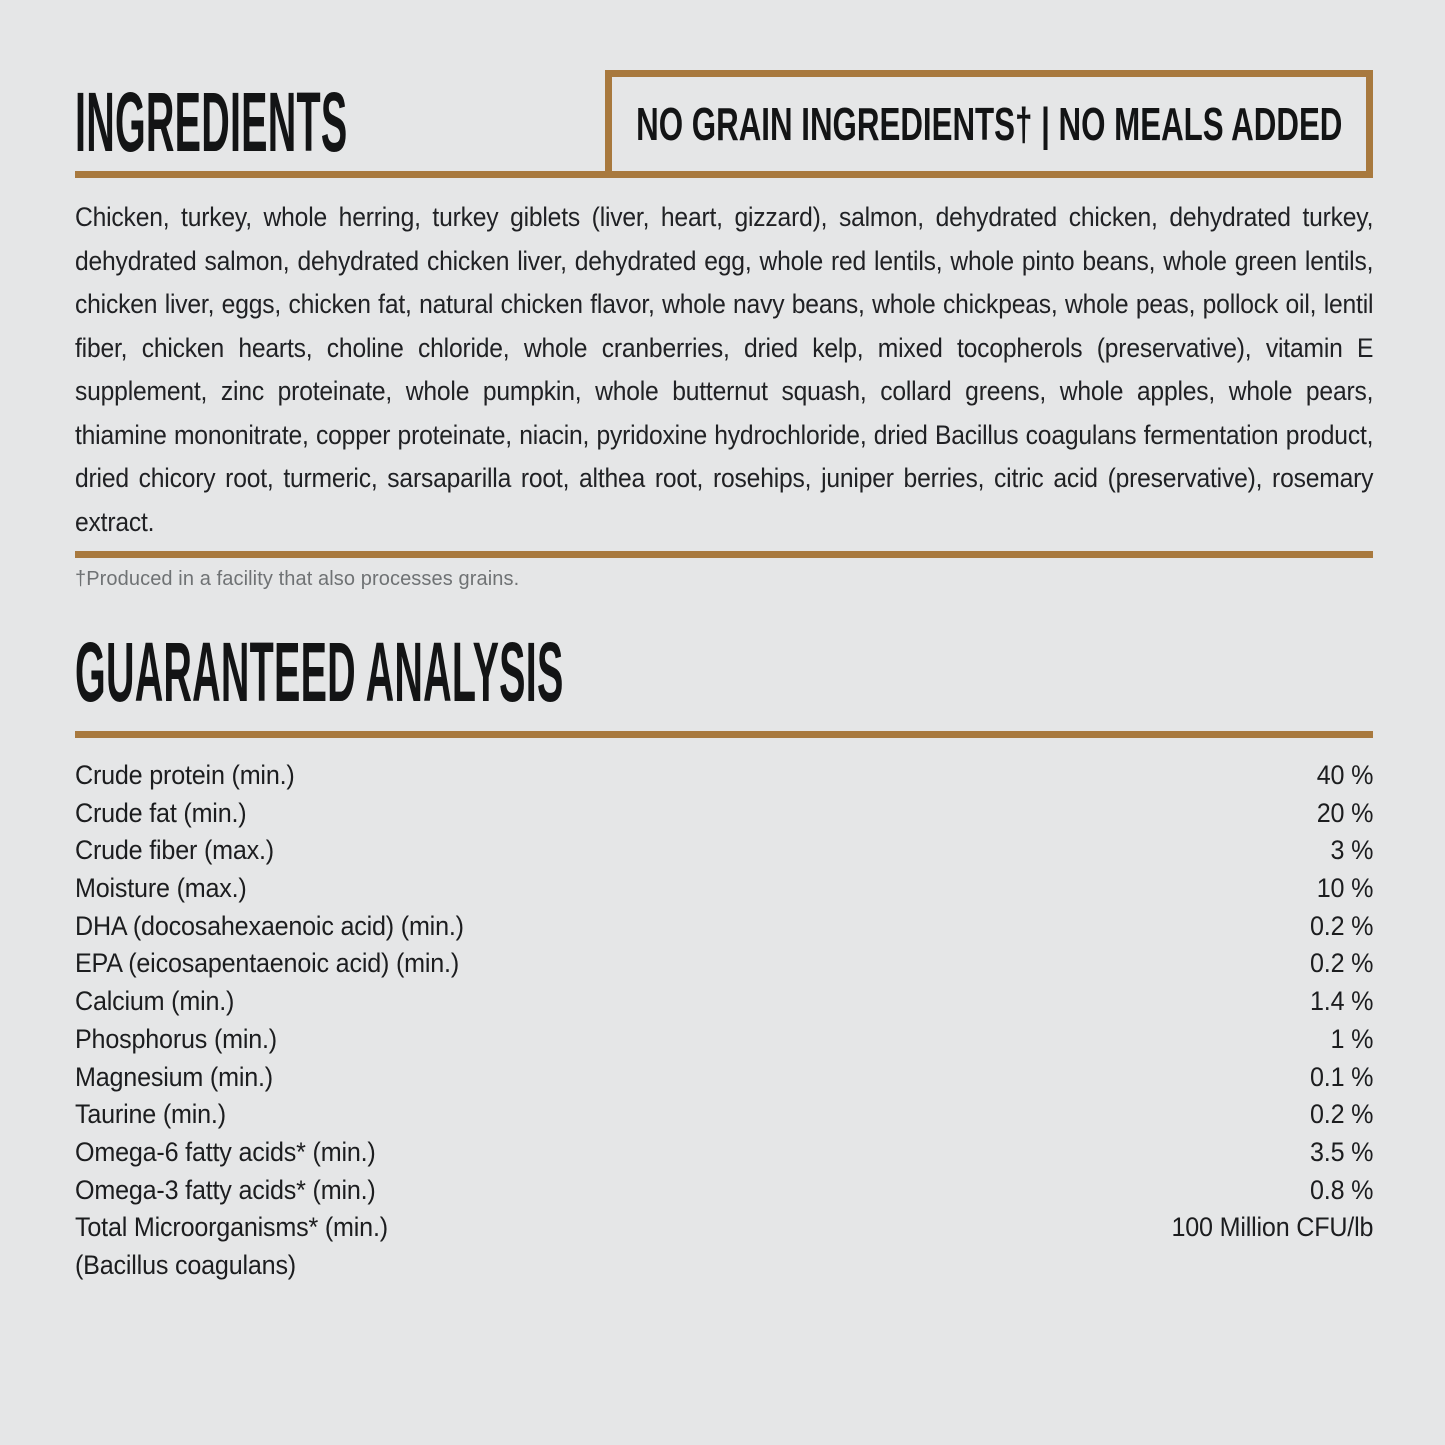 Image resolution: width=1445 pixels, height=1445 pixels. What do you see at coordinates (724, 1191) in the screenshot?
I see `table-row: Omega-3 fatty acids* (min.) 0.8 %` at bounding box center [724, 1191].